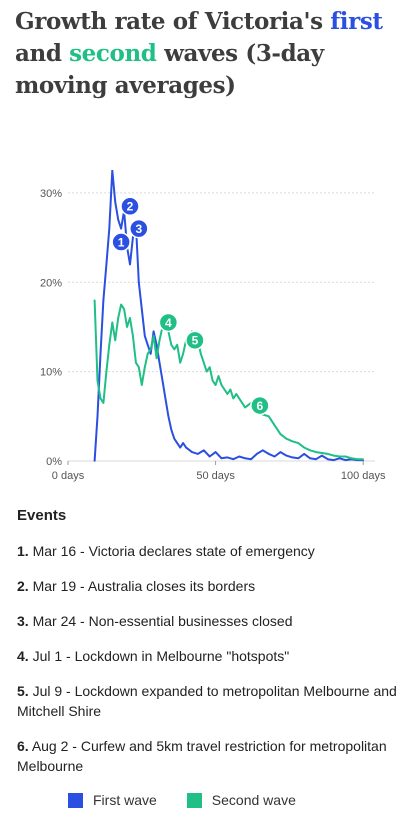 This screenshot has height=836, width=414. Describe the element at coordinates (112, 800) in the screenshot. I see `legend-item-first-wave: First wave` at that location.